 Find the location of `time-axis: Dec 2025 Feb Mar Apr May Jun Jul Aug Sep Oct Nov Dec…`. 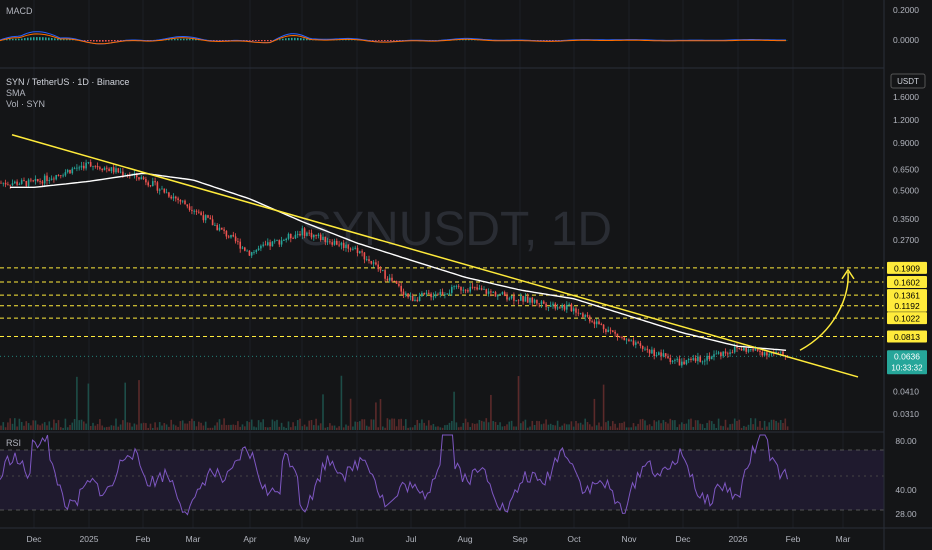

time-axis: Dec 2025 Feb Mar Apr May Jun Jul Aug Sep Oct Nov Dec… is located at coordinates (438, 539).